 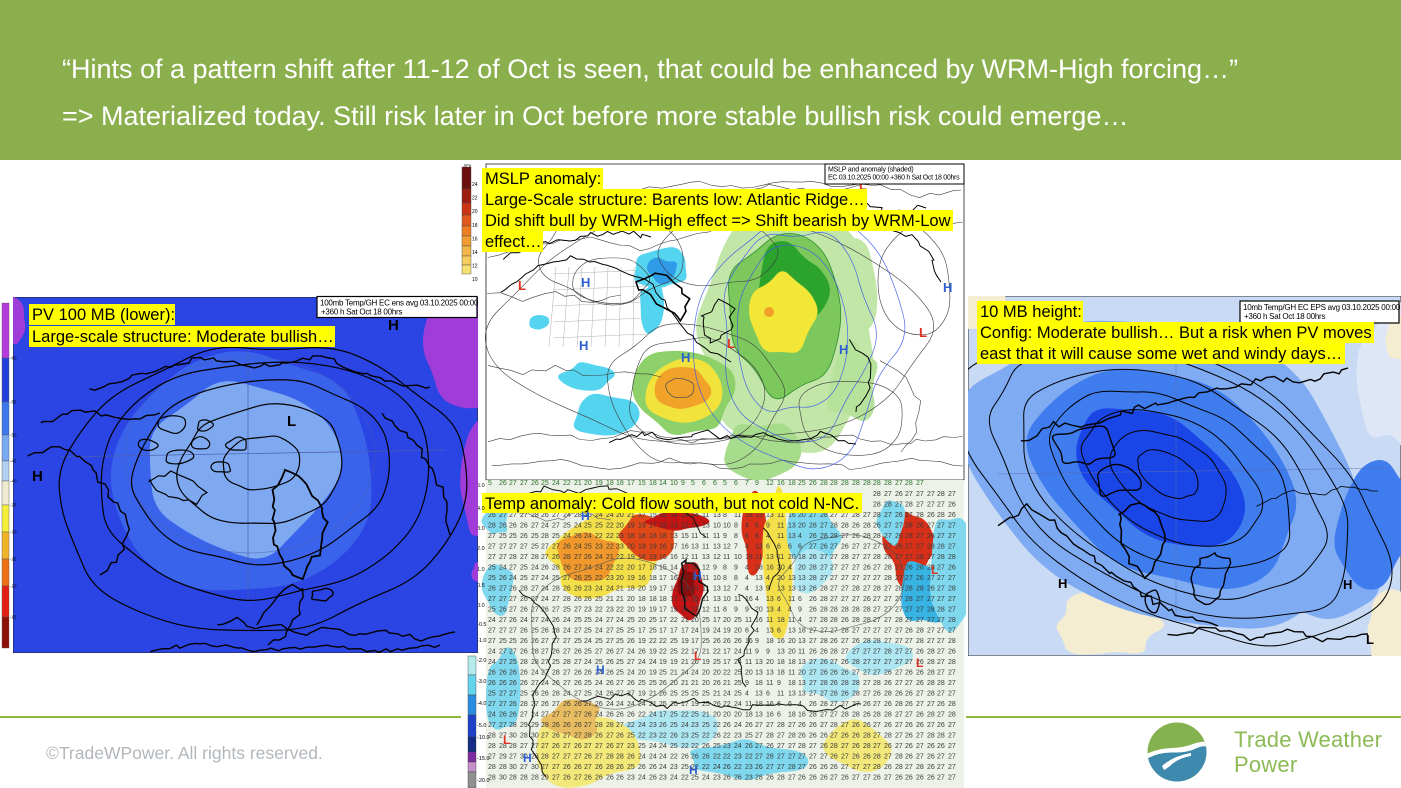 What do you see at coordinates (13, 481) in the screenshot?
I see `svg-text: -40` at bounding box center [13, 481].